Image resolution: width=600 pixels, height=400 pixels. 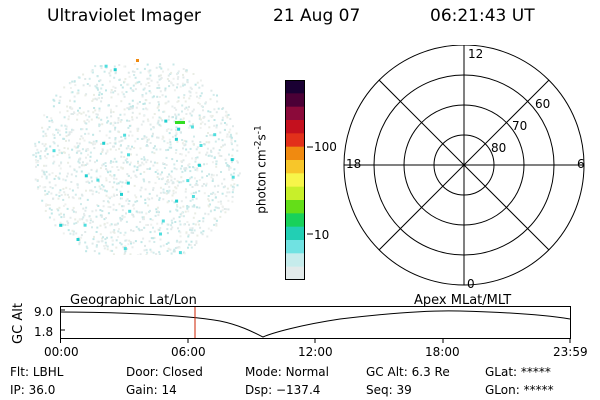 I want to click on colorbar-tick-100: 100, so click(x=325, y=147).